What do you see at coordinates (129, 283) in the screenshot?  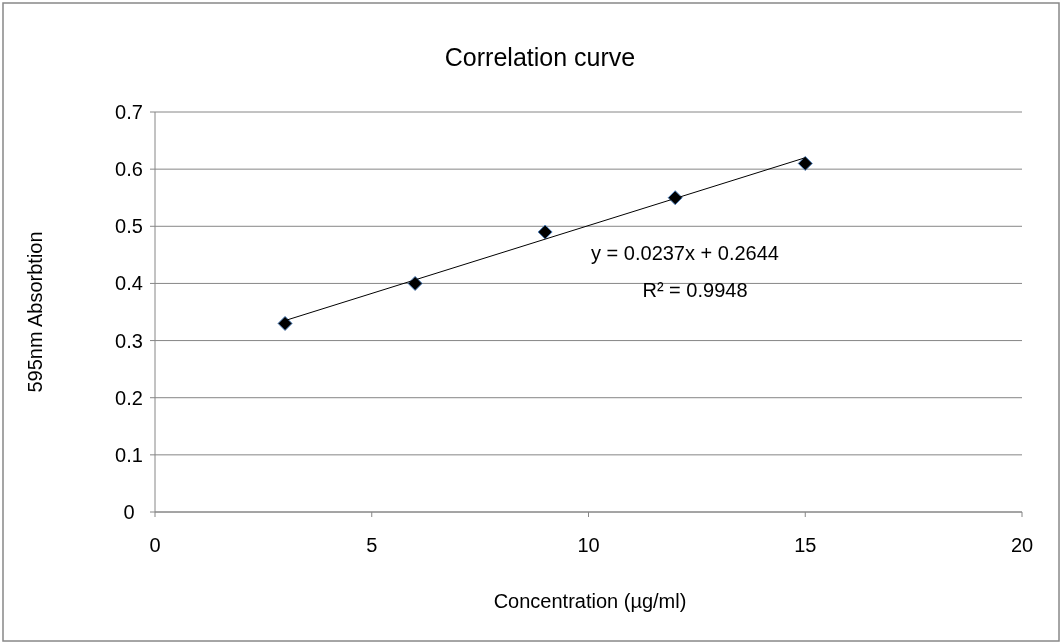 I see `y-tick-label: 0.4` at bounding box center [129, 283].